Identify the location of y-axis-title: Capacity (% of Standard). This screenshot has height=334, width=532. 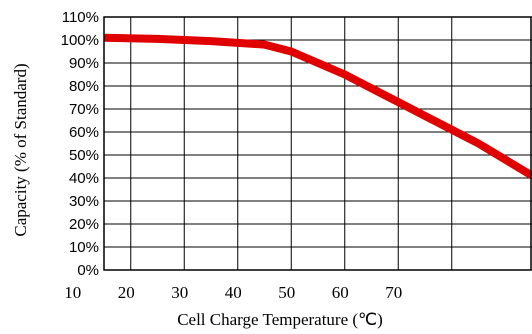
(20, 149).